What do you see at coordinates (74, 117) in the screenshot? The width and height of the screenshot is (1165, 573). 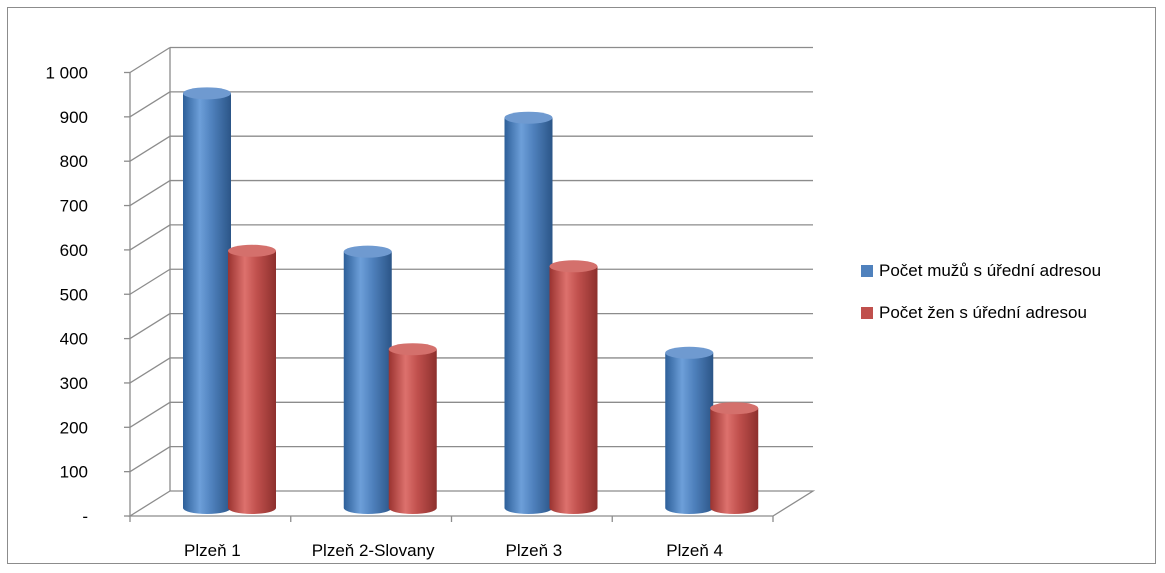 I see `y-tick-label: 900` at bounding box center [74, 117].